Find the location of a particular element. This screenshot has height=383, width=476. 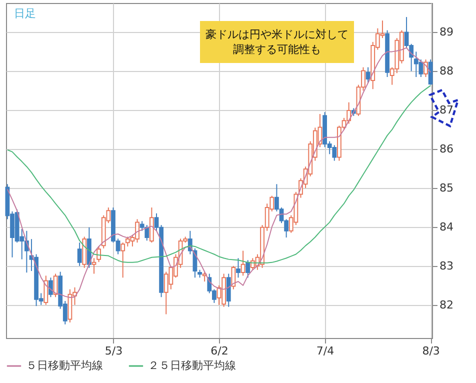

y-tick-label: 84 is located at coordinates (447, 227).